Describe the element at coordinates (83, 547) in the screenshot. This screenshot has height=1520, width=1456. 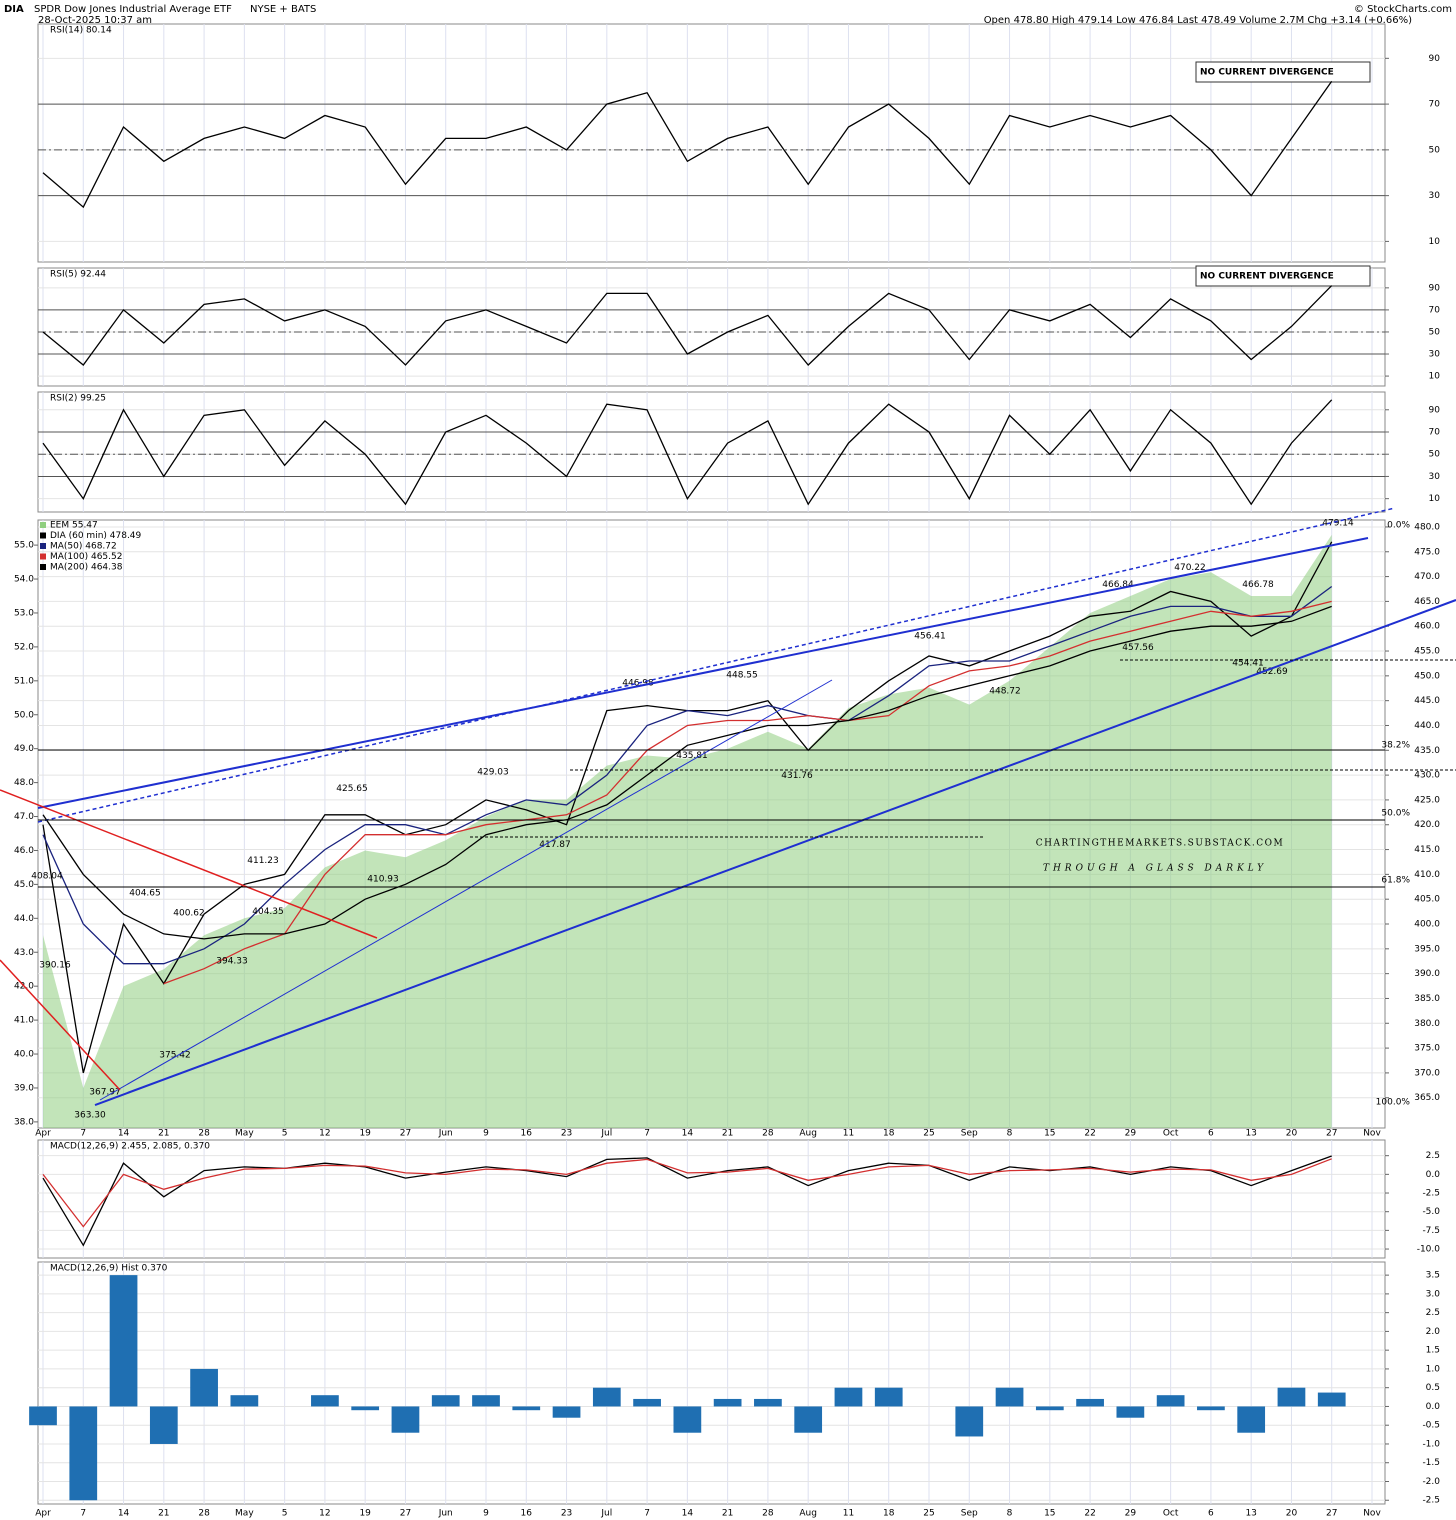
I see `legend-entry: MA(50) 468.72` at that location.